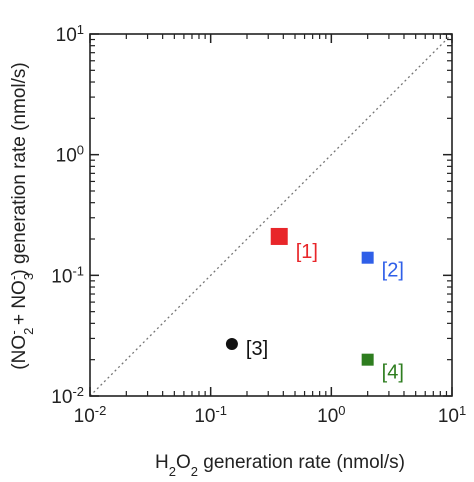  I want to click on y-tick-label: 10⁻², so click(67, 396).